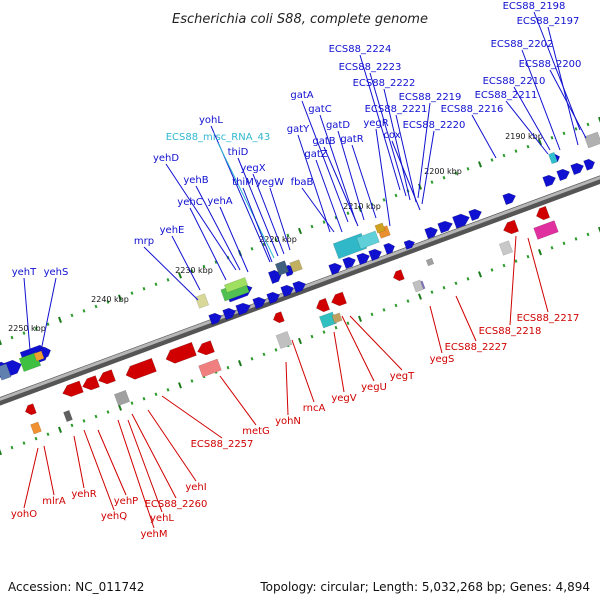  What do you see at coordinates (384, 83) in the screenshot?
I see `label-ecs88-2222: ECS88_2222` at bounding box center [384, 83].